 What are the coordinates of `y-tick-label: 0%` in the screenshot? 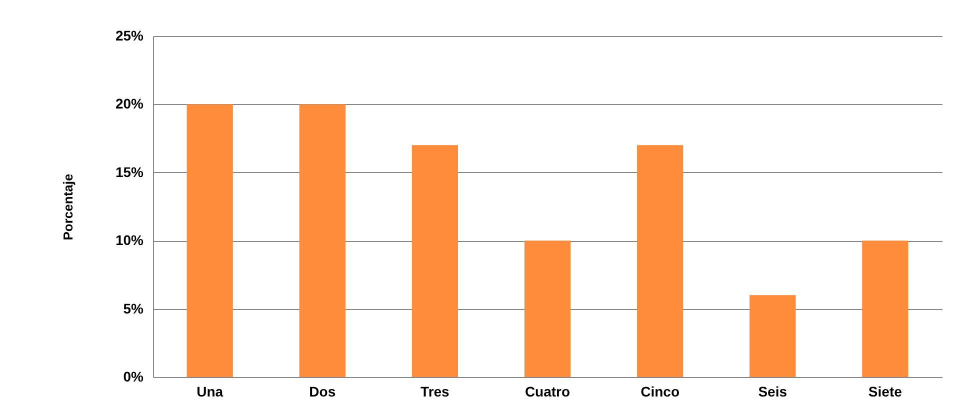 It's located at (133, 376).